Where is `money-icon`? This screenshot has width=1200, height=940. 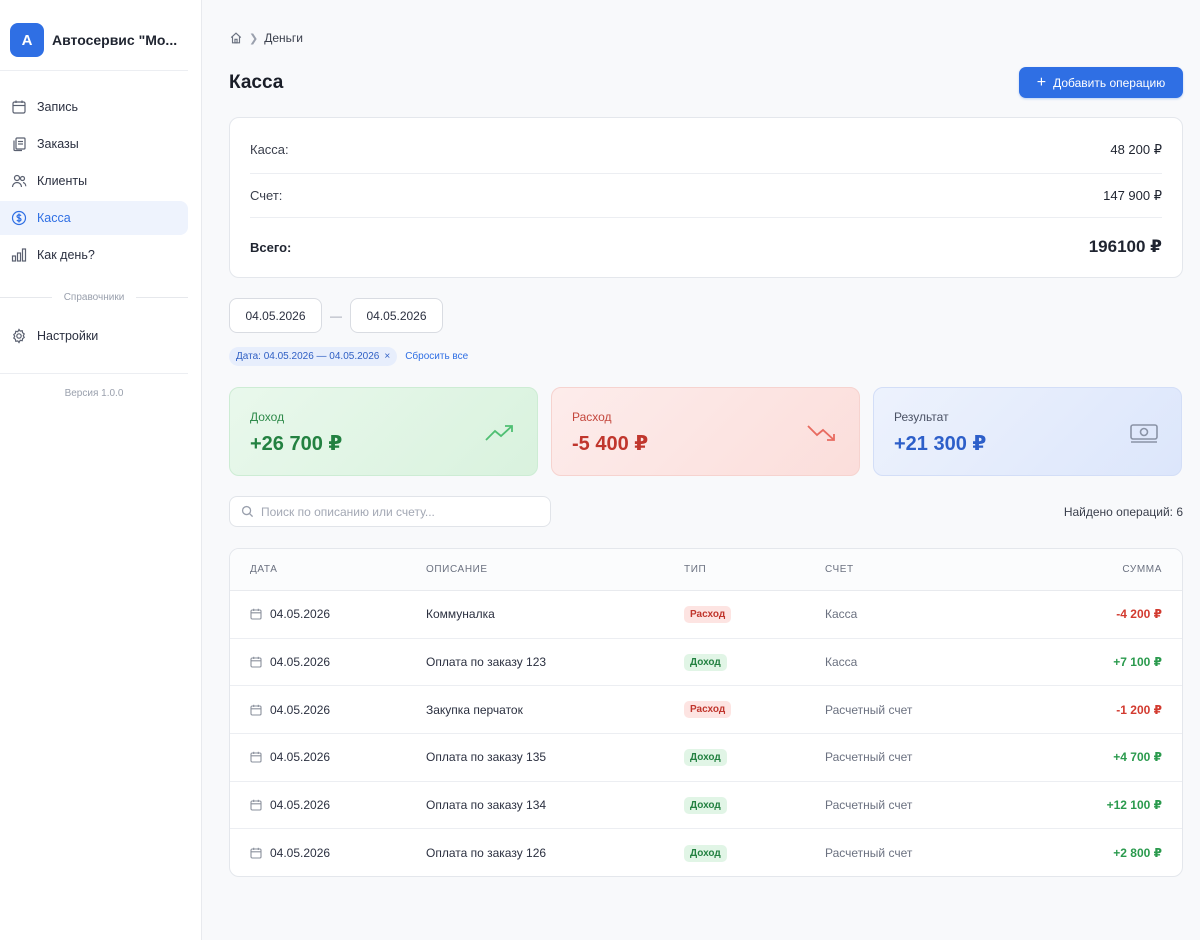 money-icon is located at coordinates (1144, 433).